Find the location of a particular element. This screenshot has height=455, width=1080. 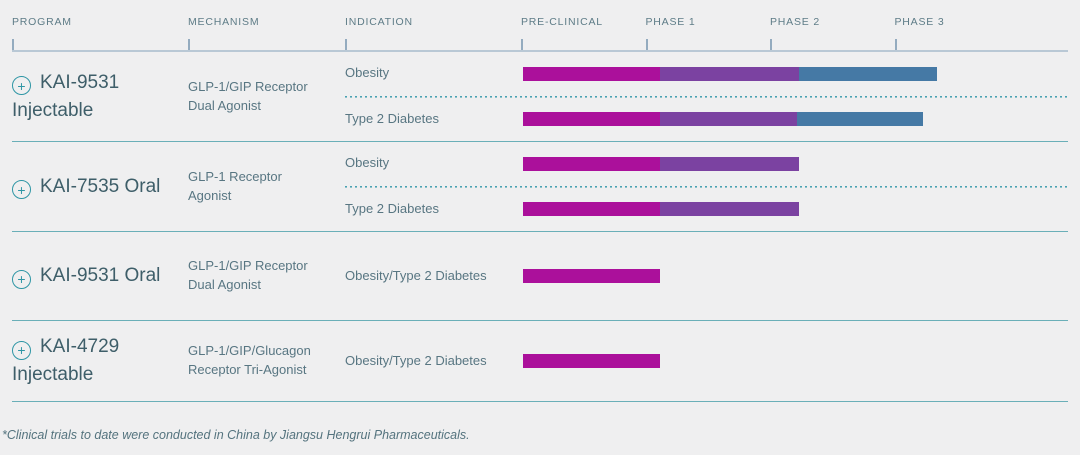

column-header-indication: INDICATION is located at coordinates (433, 25).